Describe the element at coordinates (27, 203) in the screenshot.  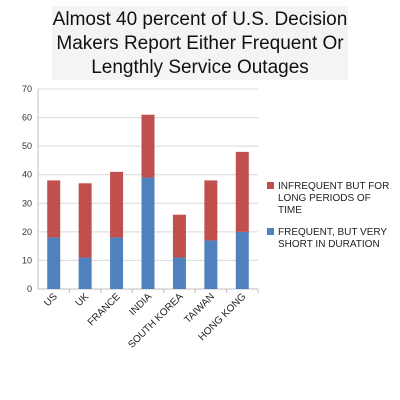
I see `y-tick-label: 30` at that location.